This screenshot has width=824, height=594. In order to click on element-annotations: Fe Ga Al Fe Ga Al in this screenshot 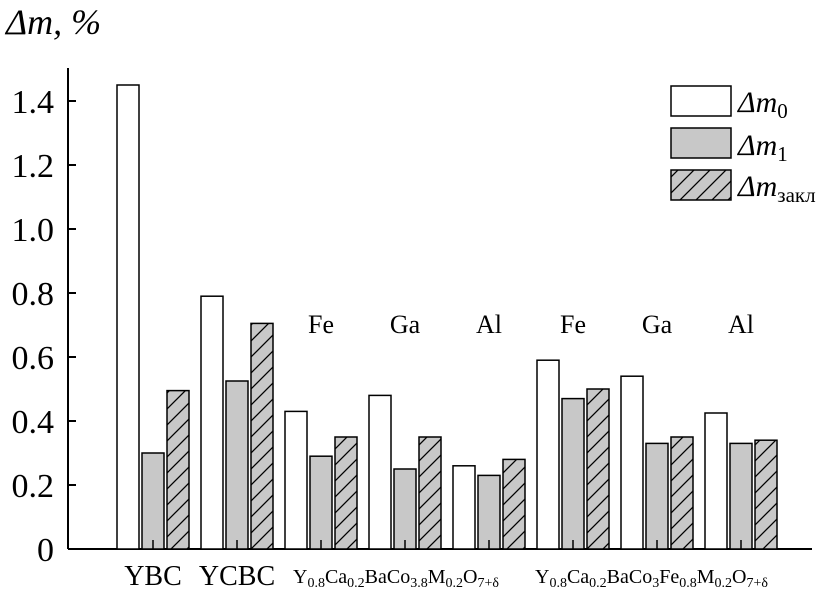, I will do `click(531, 324)`.